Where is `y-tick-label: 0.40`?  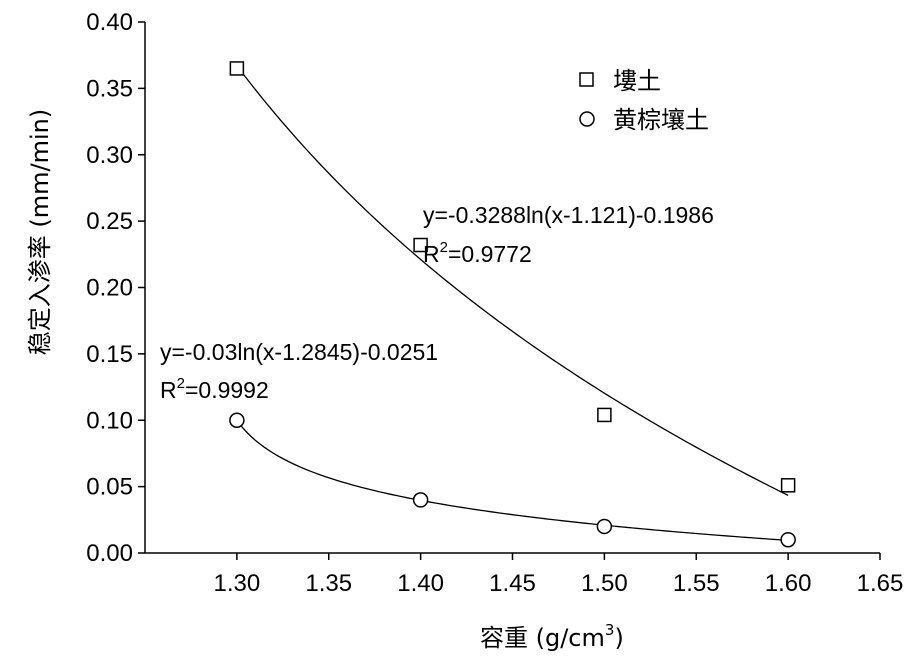 y-tick-label: 0.40 is located at coordinates (109, 22).